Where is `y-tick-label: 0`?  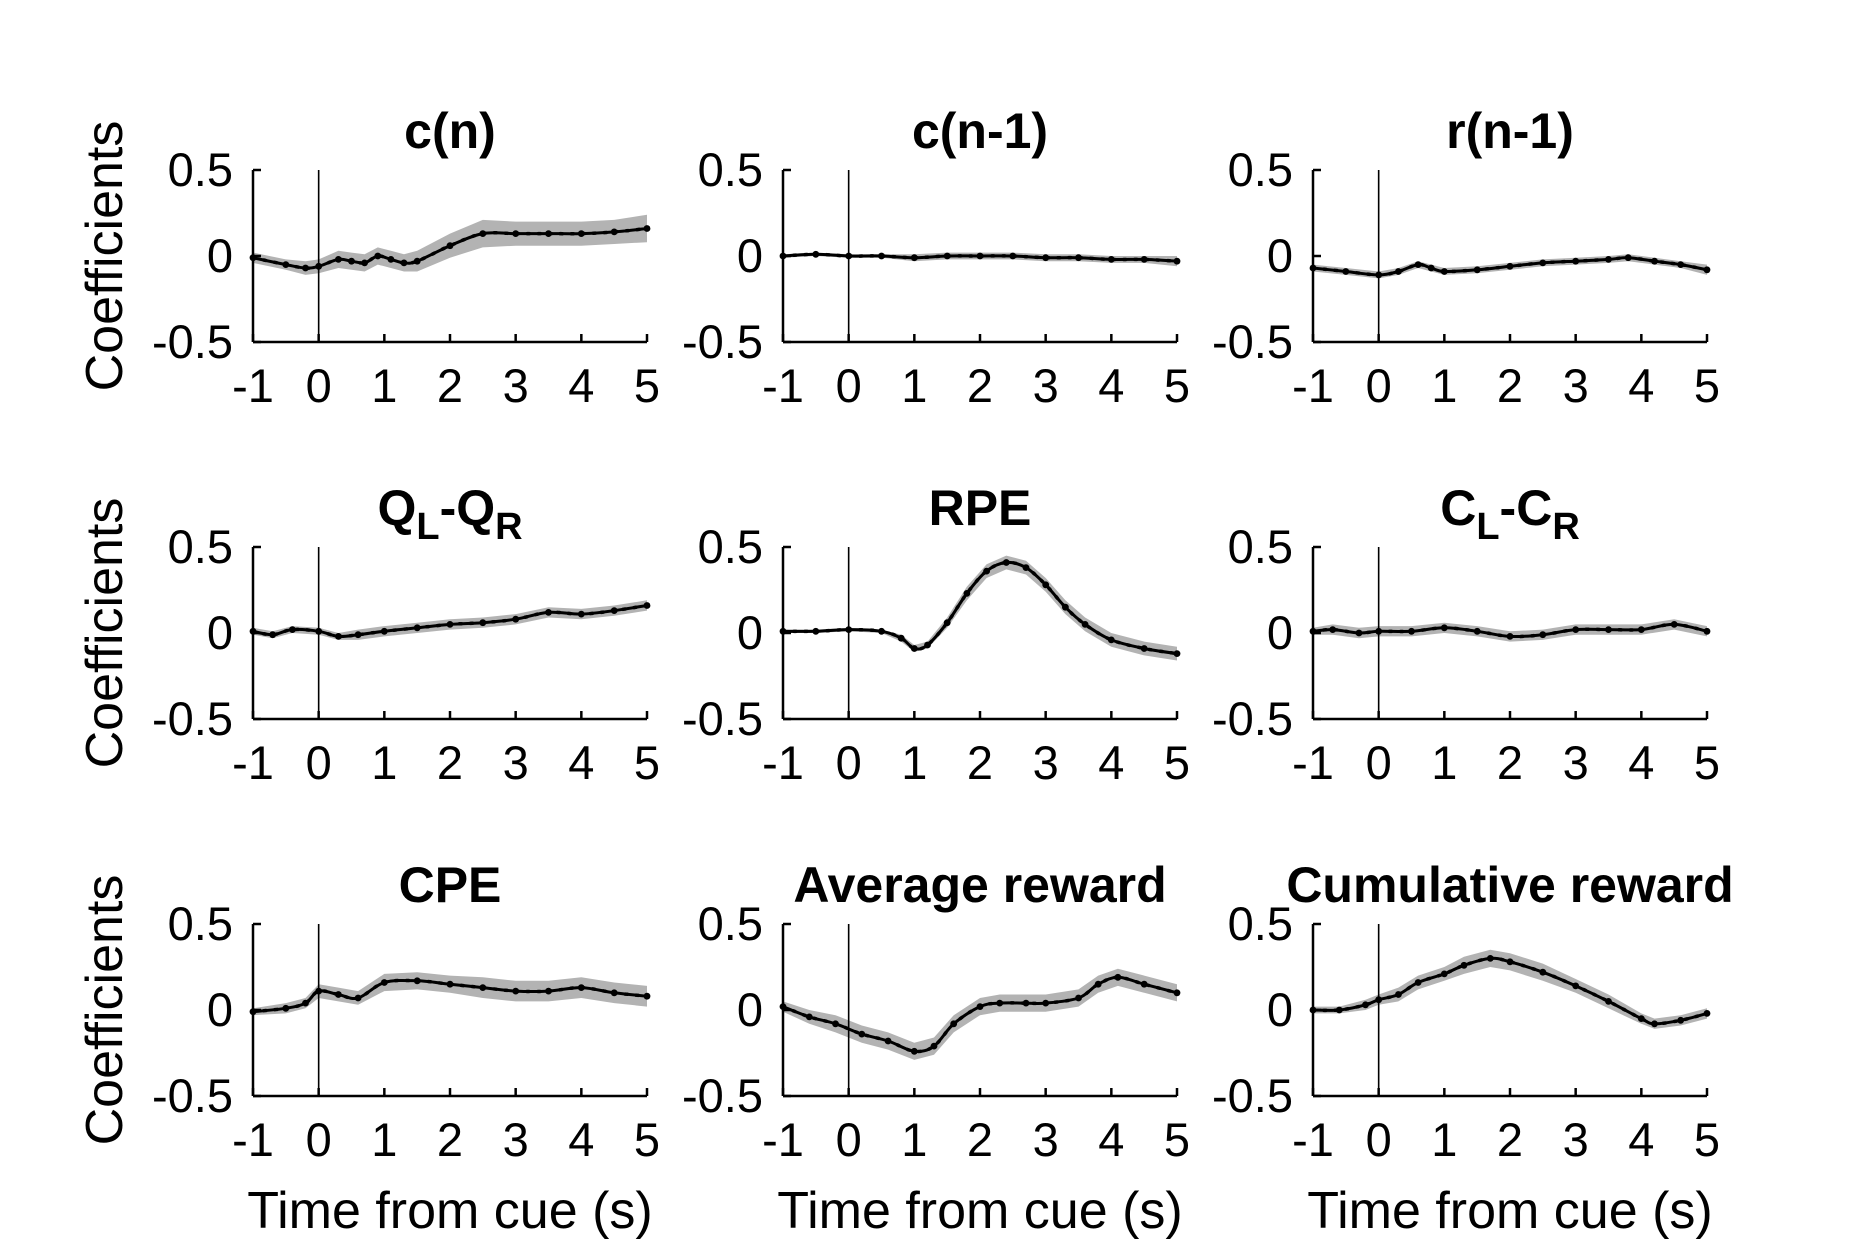 y-tick-label: 0 is located at coordinates (220, 632).